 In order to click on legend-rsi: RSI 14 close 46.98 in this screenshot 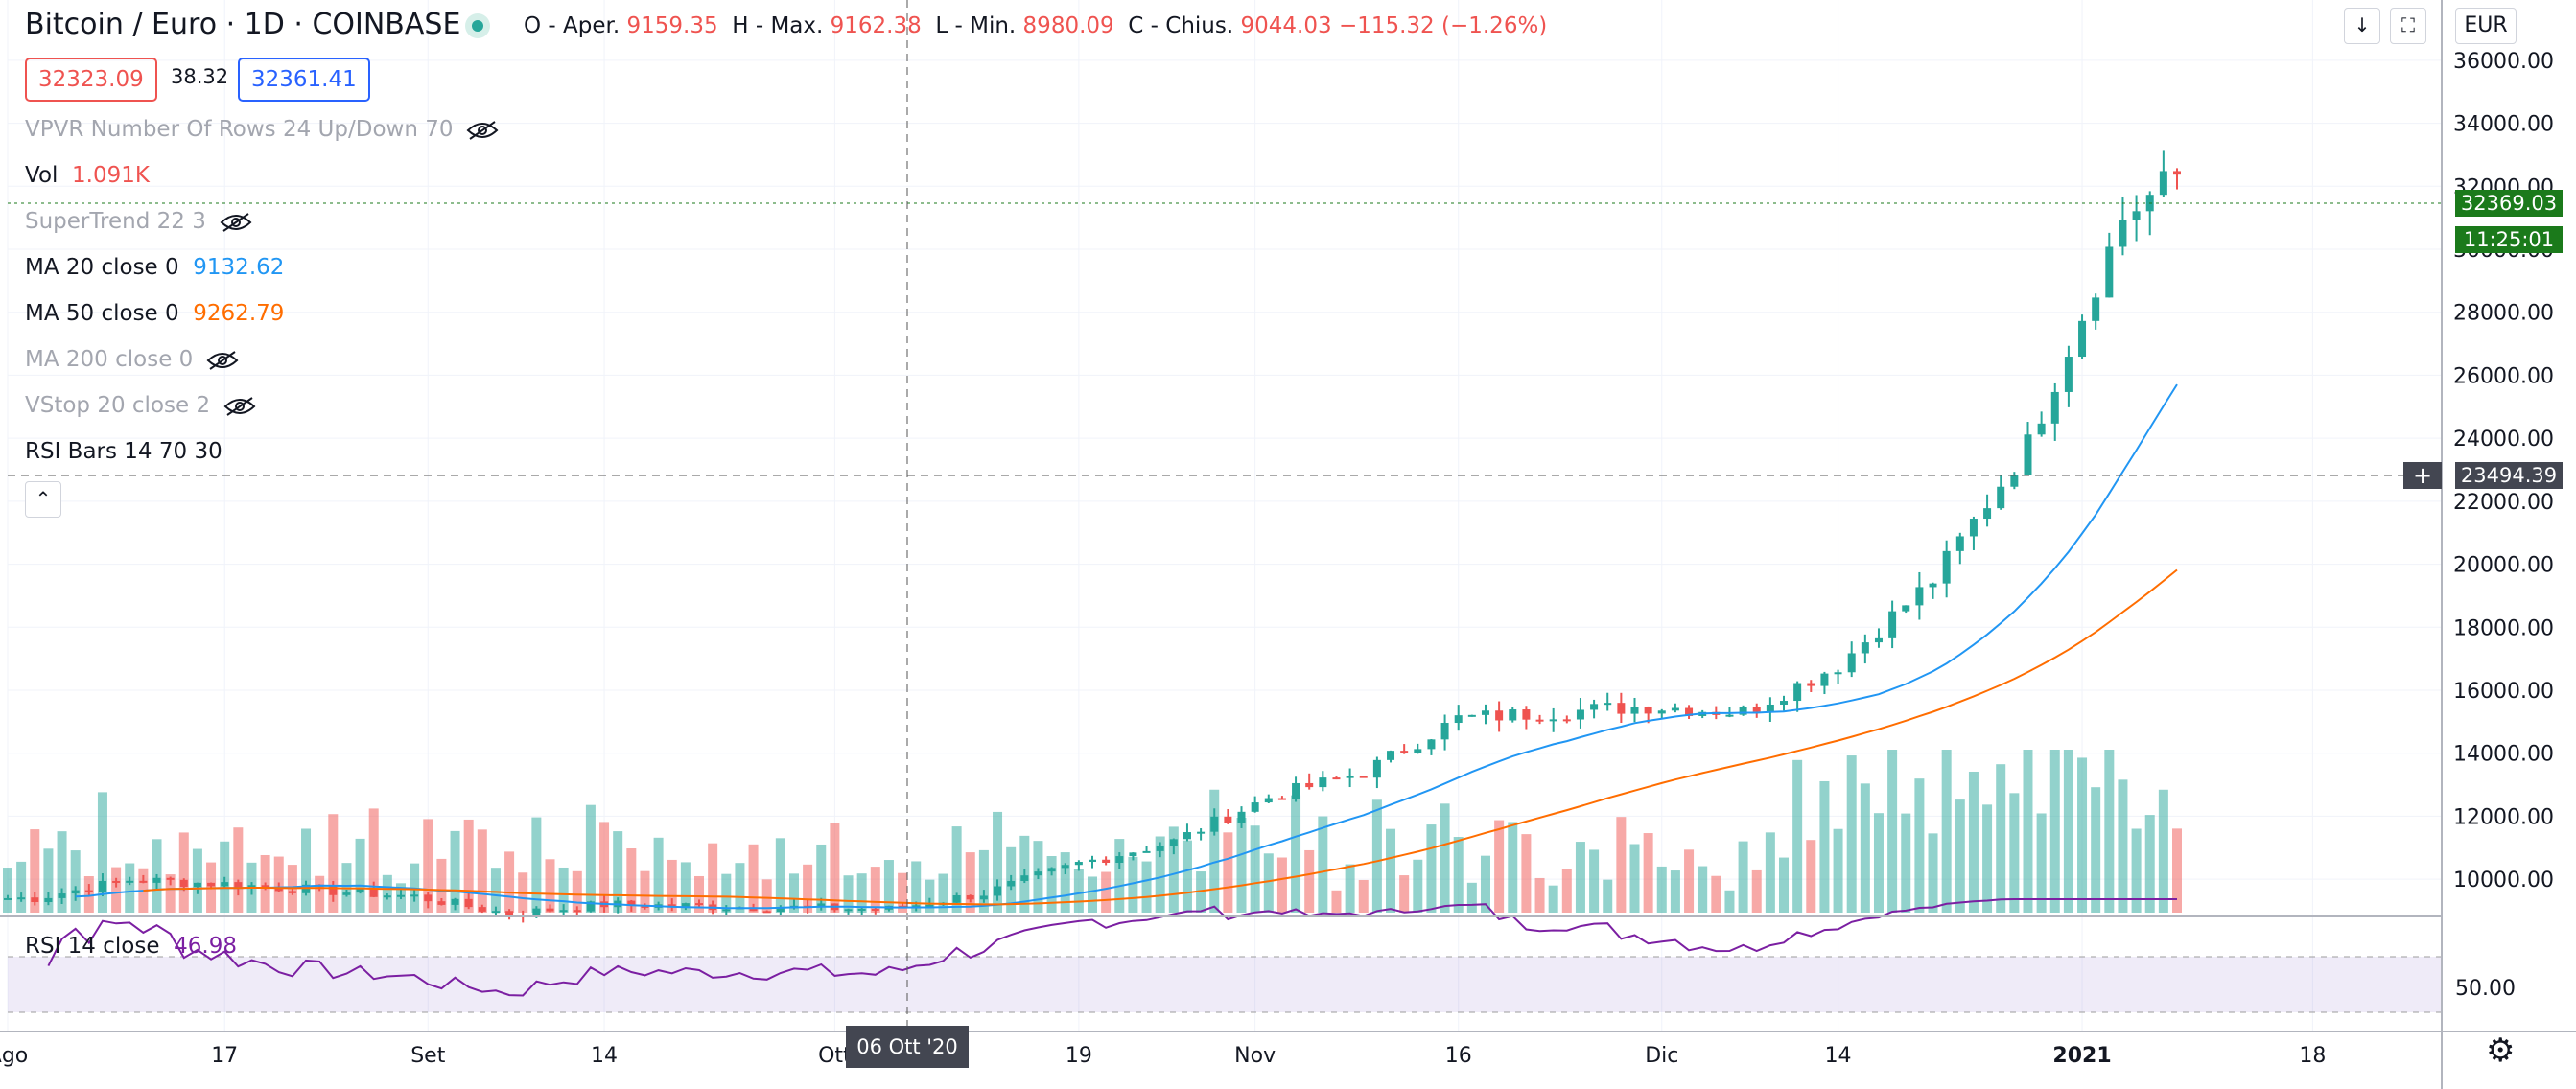, I will do `click(131, 946)`.